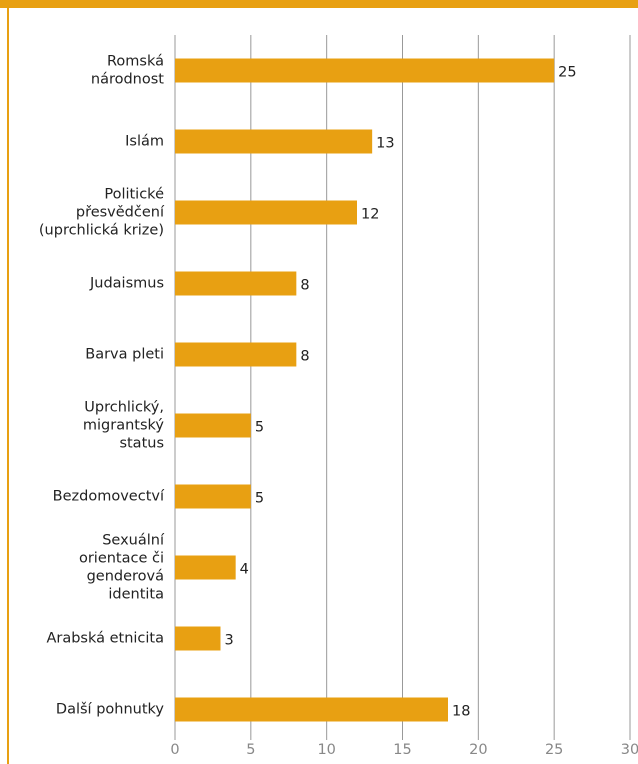  I want to click on y-tick-label: status, so click(141, 444).